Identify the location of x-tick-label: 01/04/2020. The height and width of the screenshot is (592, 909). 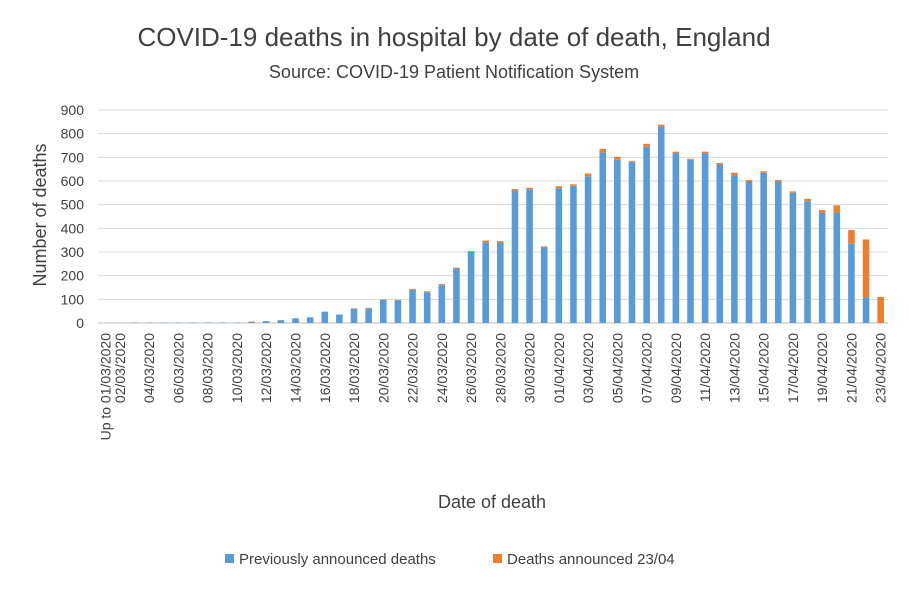
(559, 368).